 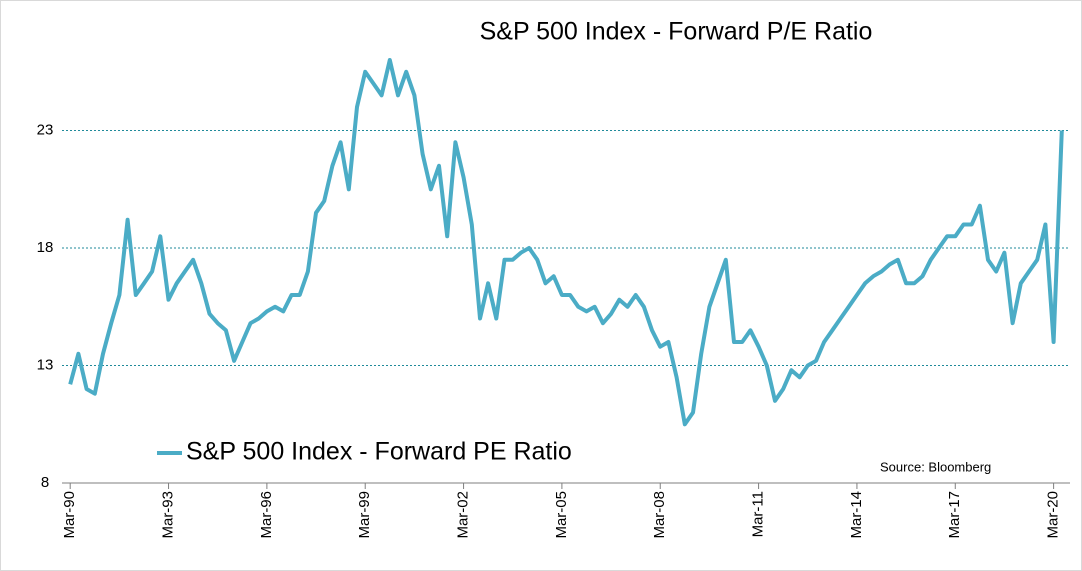 I want to click on legend-label: S&P 500 Index - Forward PE Ratio, so click(x=379, y=452).